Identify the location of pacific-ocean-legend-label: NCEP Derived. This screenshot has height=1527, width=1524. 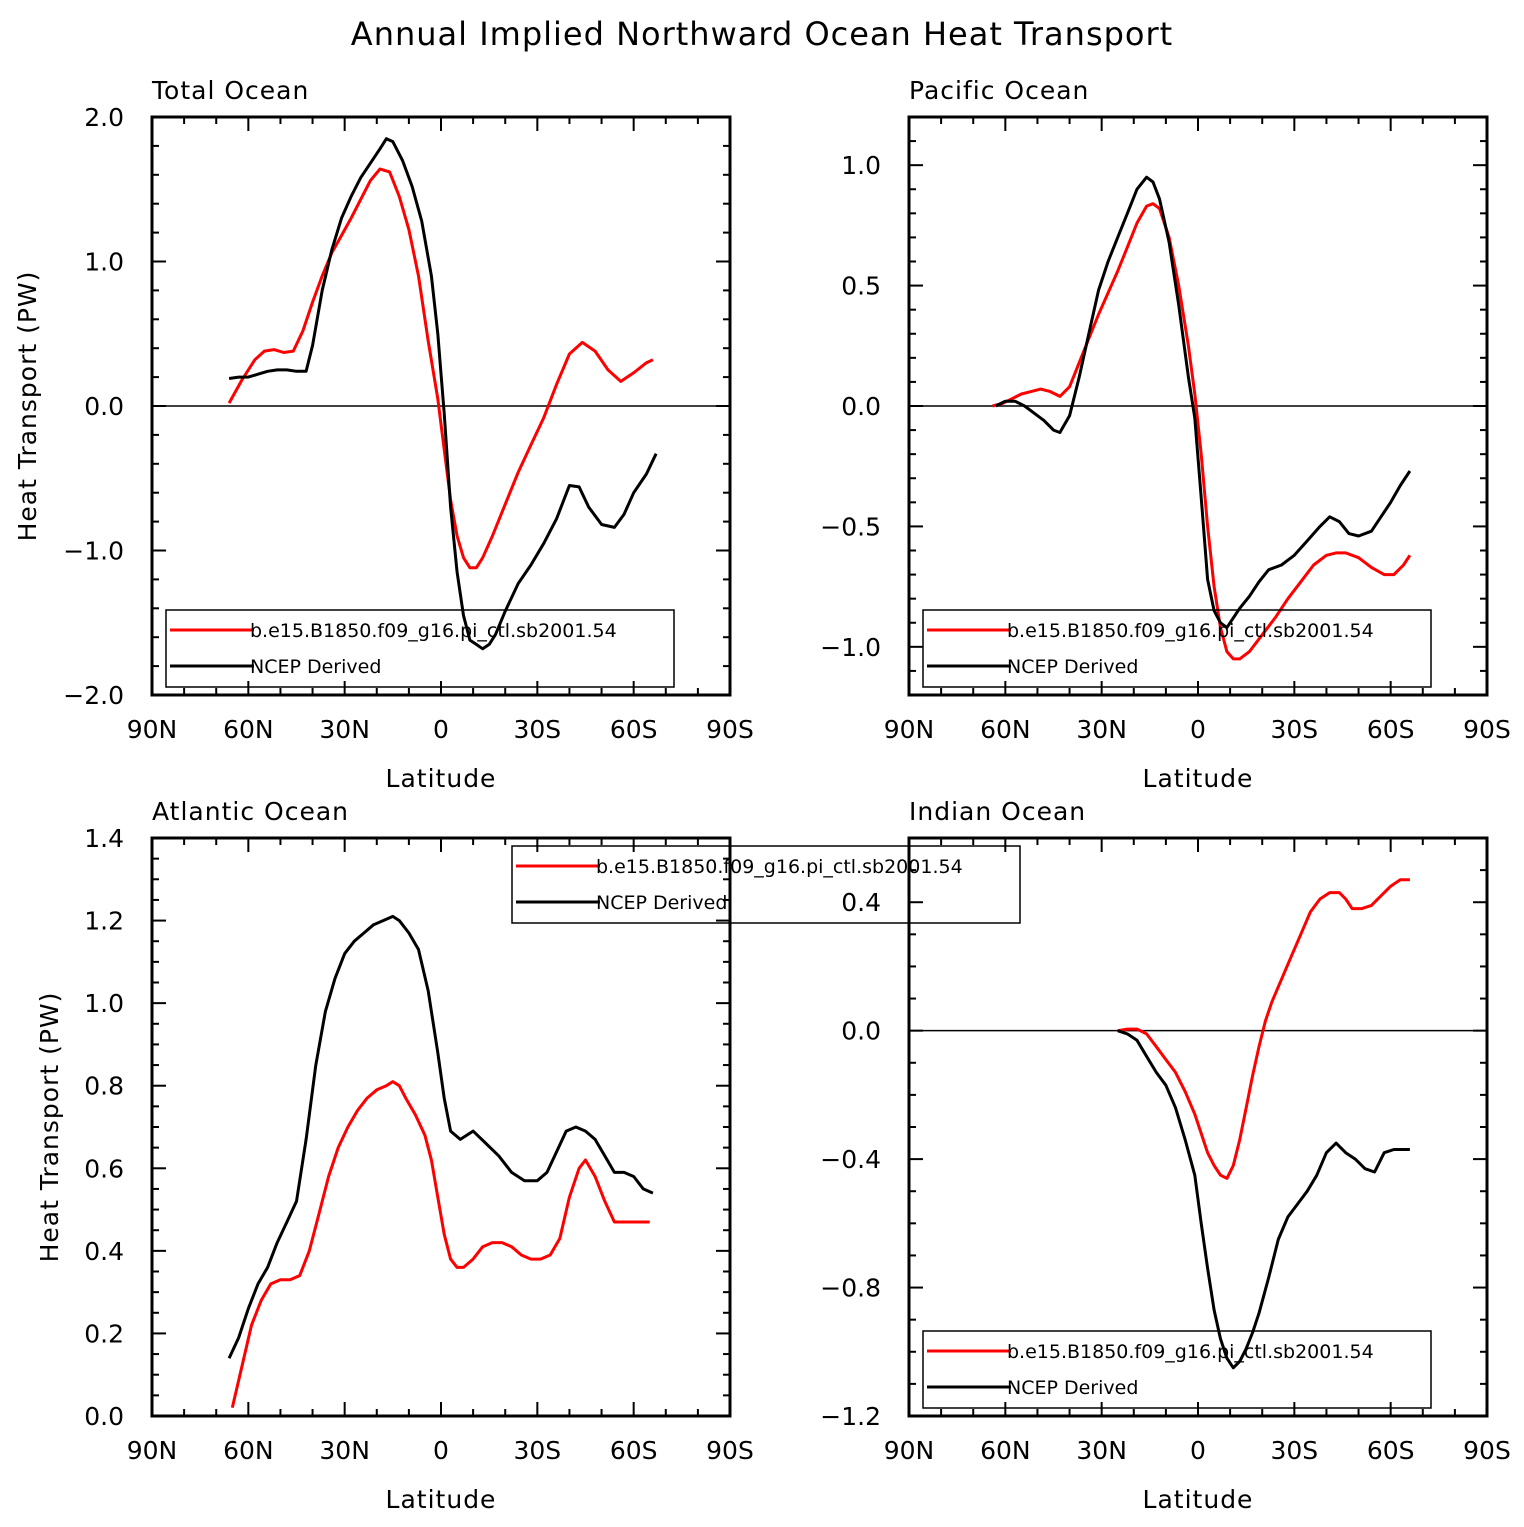
(1072, 667).